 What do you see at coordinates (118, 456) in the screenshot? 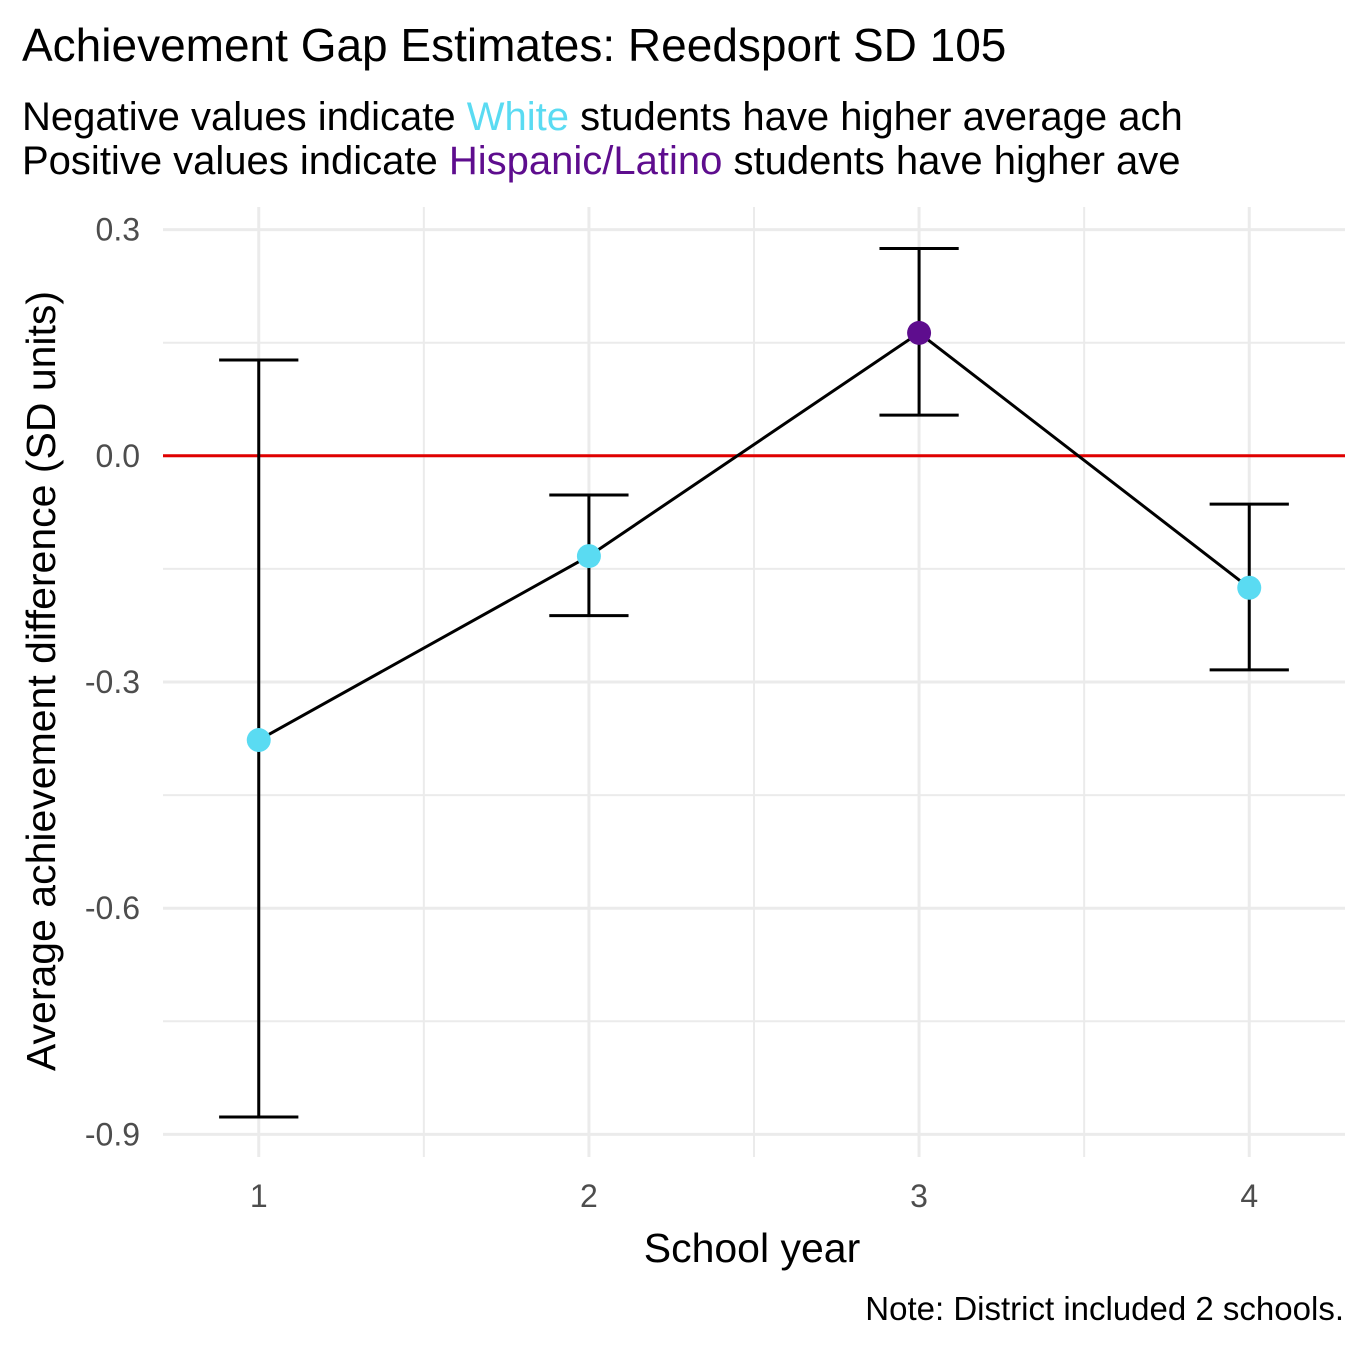
I see `y-tick-label: 0.0` at bounding box center [118, 456].